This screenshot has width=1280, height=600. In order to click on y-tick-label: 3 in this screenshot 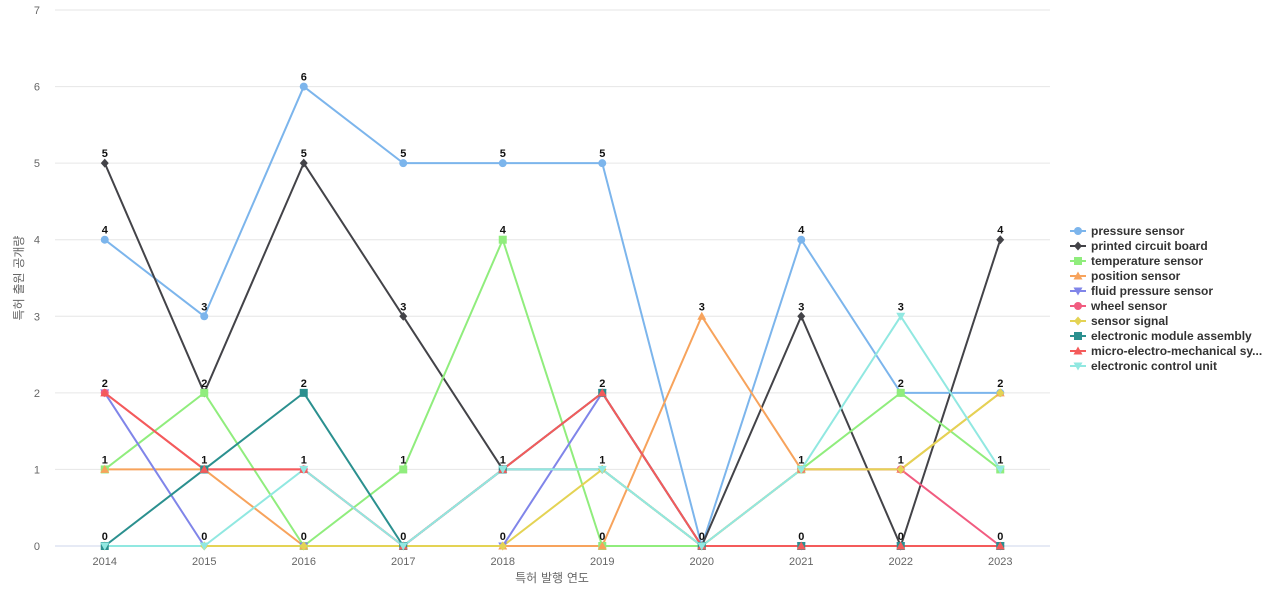, I will do `click(37, 317)`.